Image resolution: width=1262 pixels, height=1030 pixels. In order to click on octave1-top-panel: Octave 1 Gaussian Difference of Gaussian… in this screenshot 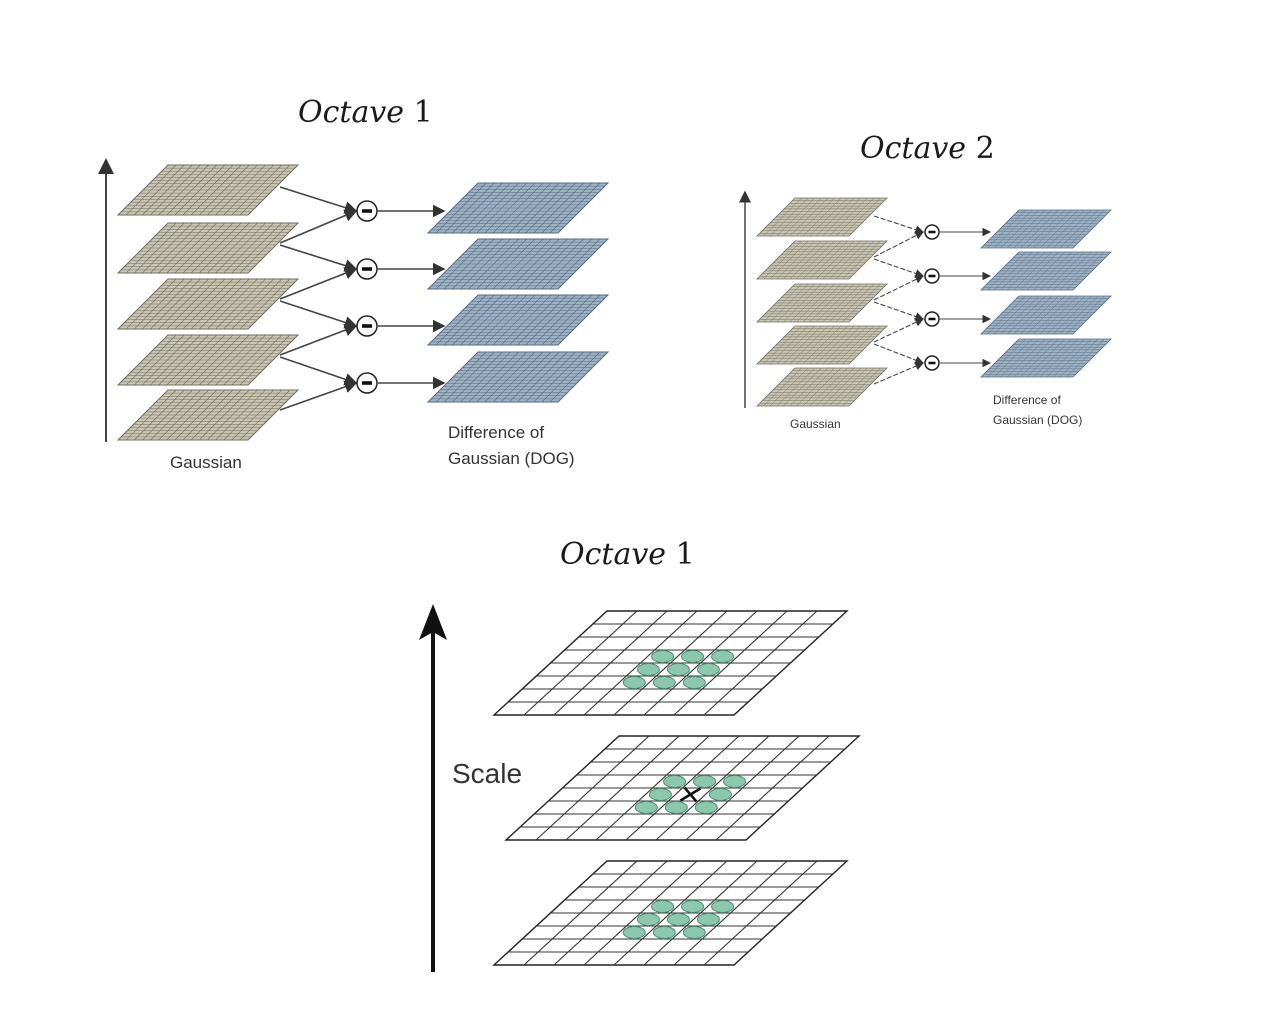, I will do `click(354, 283)`.